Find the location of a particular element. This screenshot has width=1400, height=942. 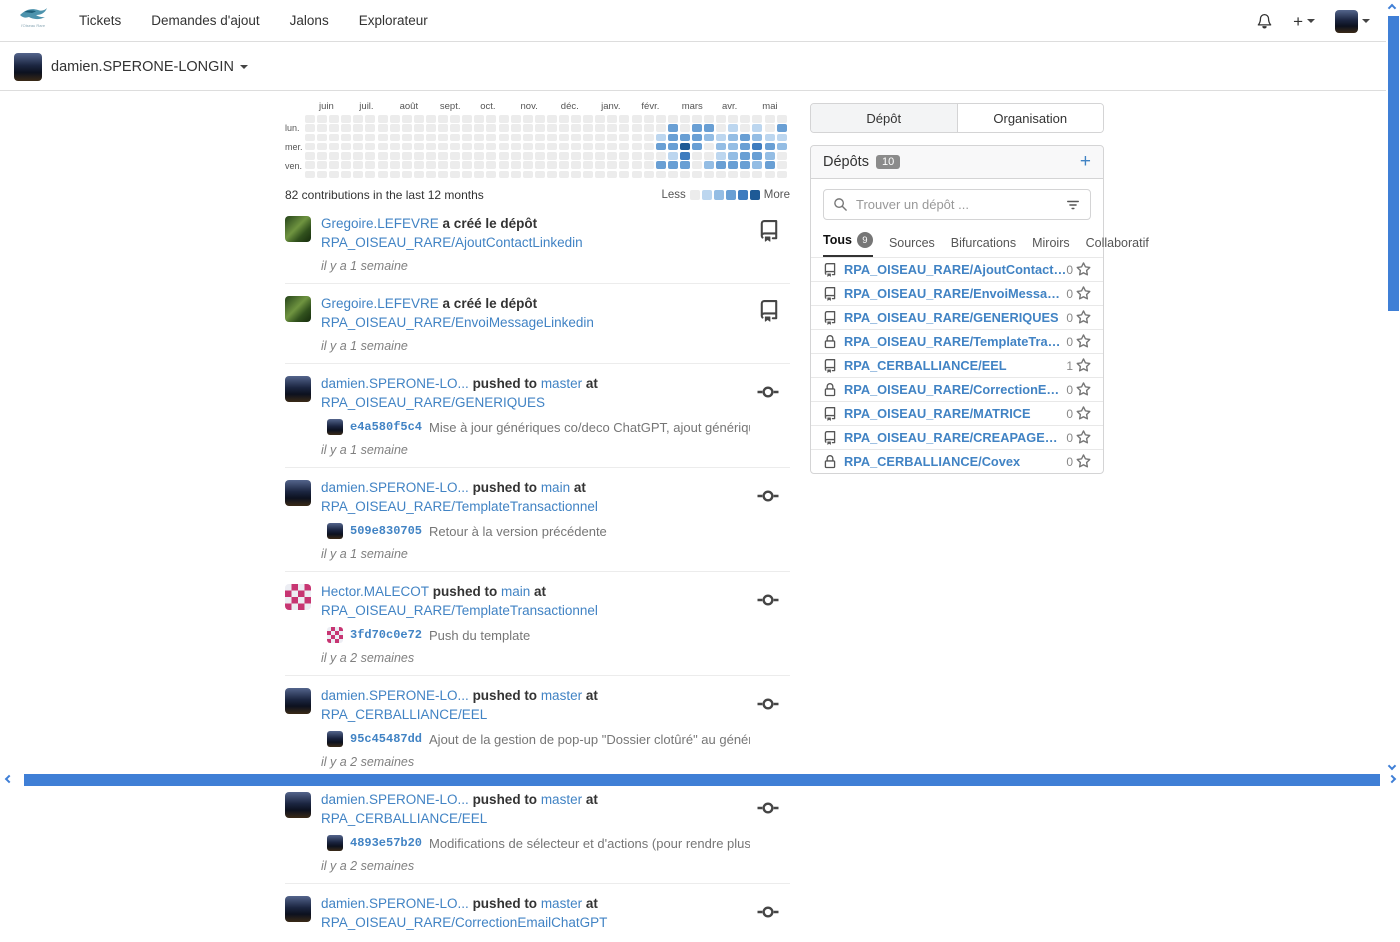

commit-sha-link: 509e830705 is located at coordinates (386, 531).